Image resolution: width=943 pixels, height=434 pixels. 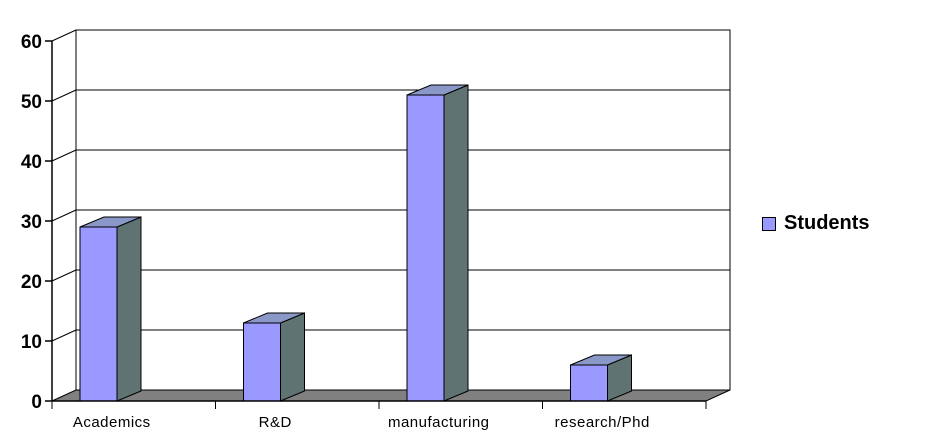 I want to click on y-tick-label: 40, so click(x=31, y=162).